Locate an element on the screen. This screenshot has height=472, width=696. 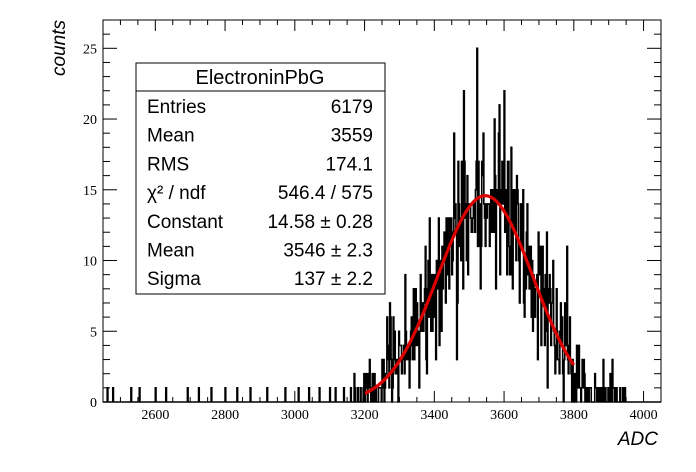
stats-value: 174.1 is located at coordinates (349, 164).